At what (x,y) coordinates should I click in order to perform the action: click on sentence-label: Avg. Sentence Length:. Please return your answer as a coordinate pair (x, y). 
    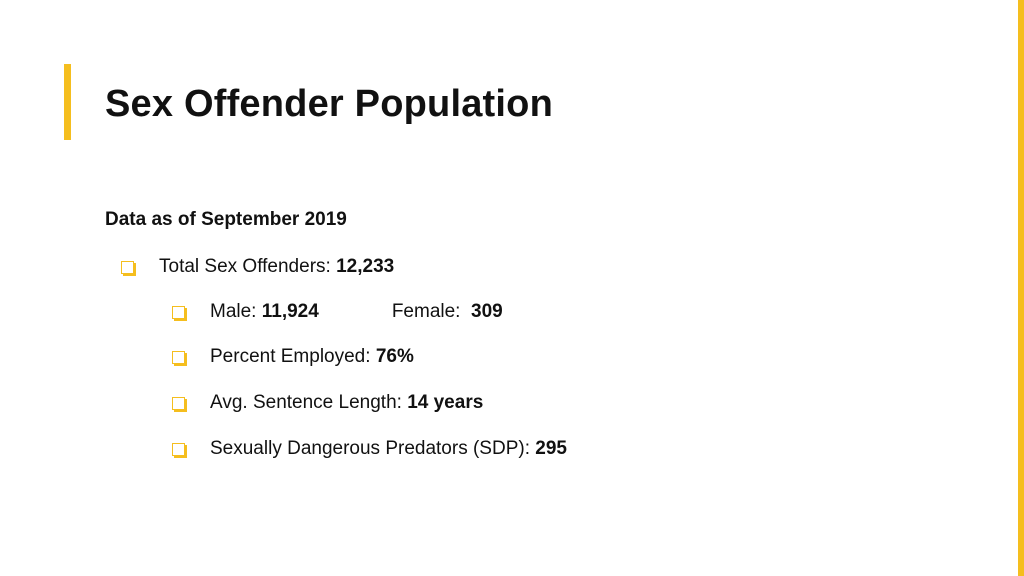
    Looking at the image, I should click on (306, 402).